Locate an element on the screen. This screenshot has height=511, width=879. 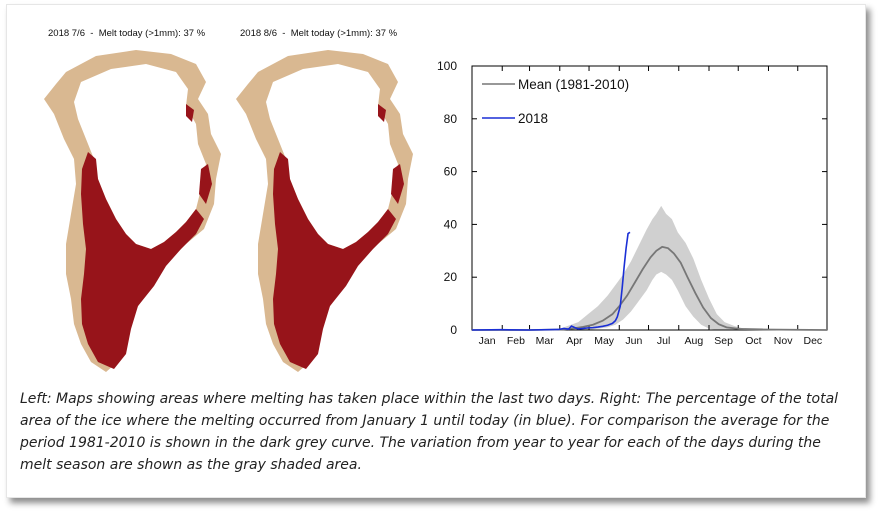
y-tick-label: 20 is located at coordinates (451, 277).